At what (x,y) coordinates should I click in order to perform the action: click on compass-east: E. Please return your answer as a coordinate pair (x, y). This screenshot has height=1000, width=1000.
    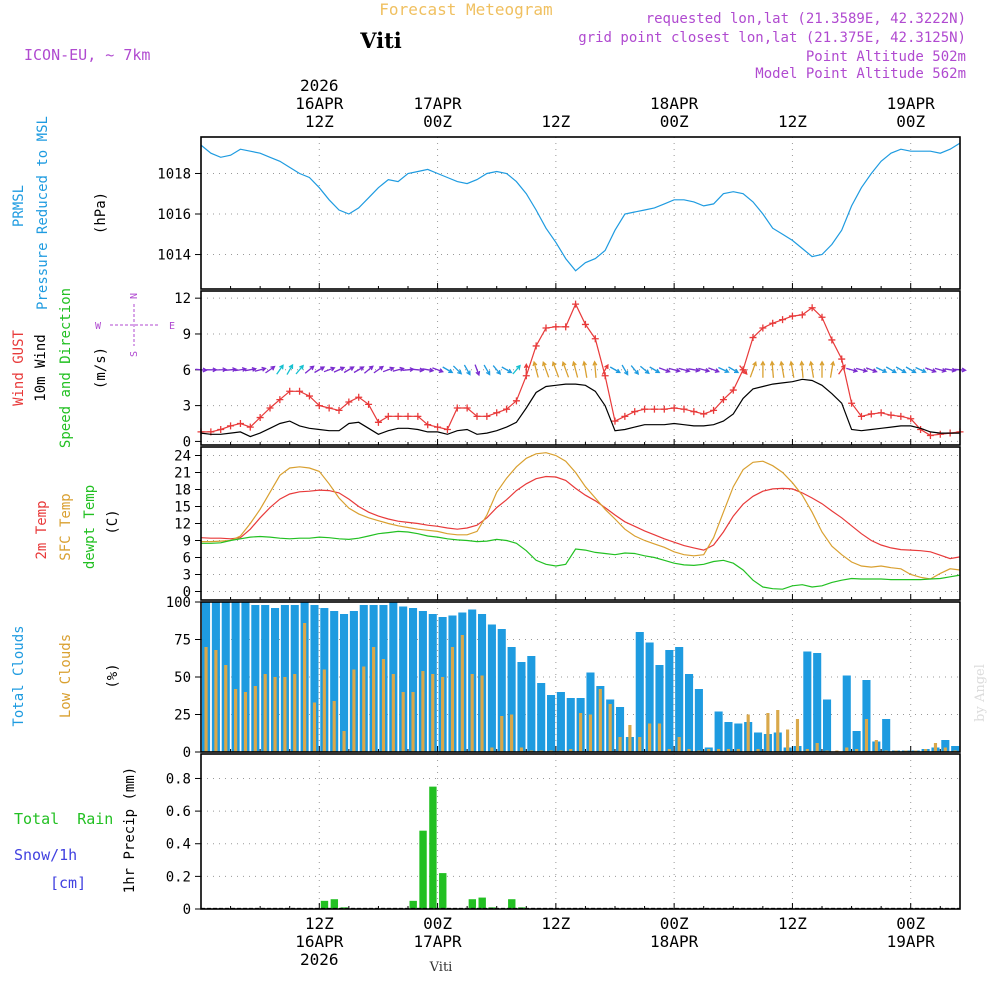
    Looking at the image, I should click on (172, 326).